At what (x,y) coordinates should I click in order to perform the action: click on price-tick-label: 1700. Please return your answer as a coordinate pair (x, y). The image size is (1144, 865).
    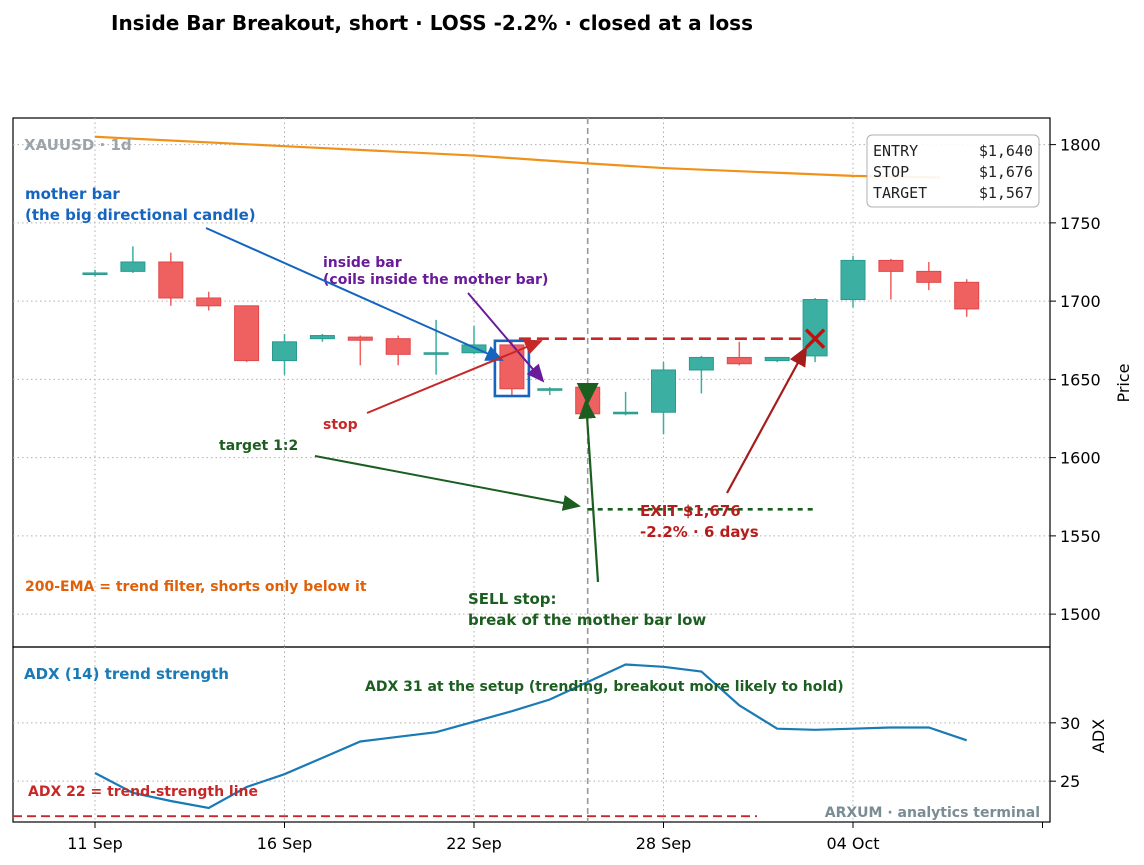
    Looking at the image, I should click on (1080, 301).